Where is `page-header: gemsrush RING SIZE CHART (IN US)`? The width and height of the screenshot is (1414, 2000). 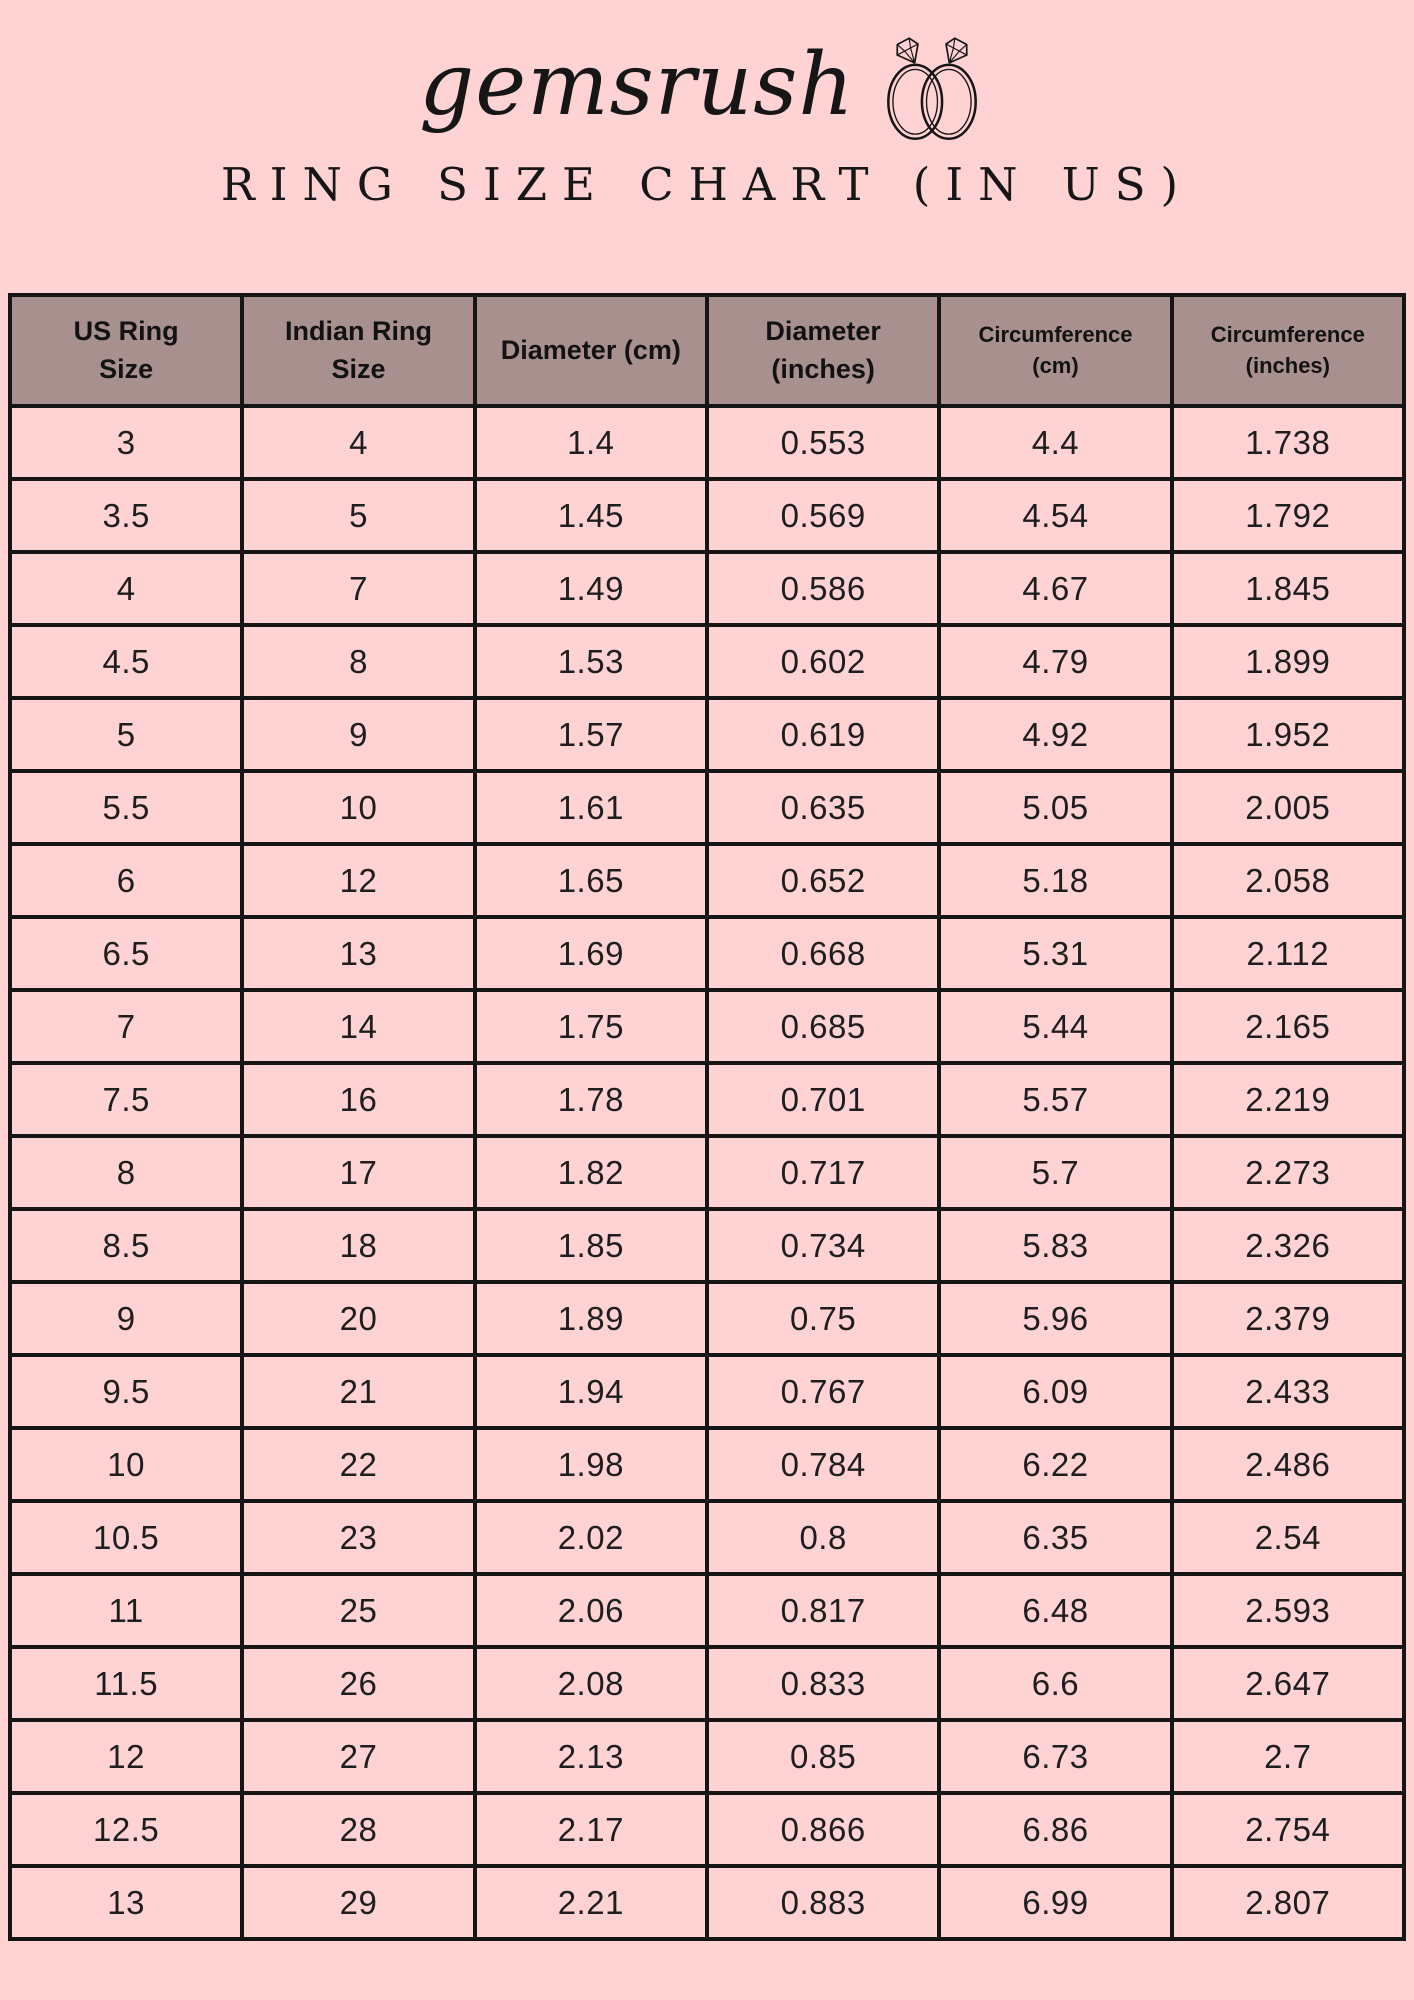
page-header: gemsrush RING SIZE CHART (IN US) is located at coordinates (707, 105).